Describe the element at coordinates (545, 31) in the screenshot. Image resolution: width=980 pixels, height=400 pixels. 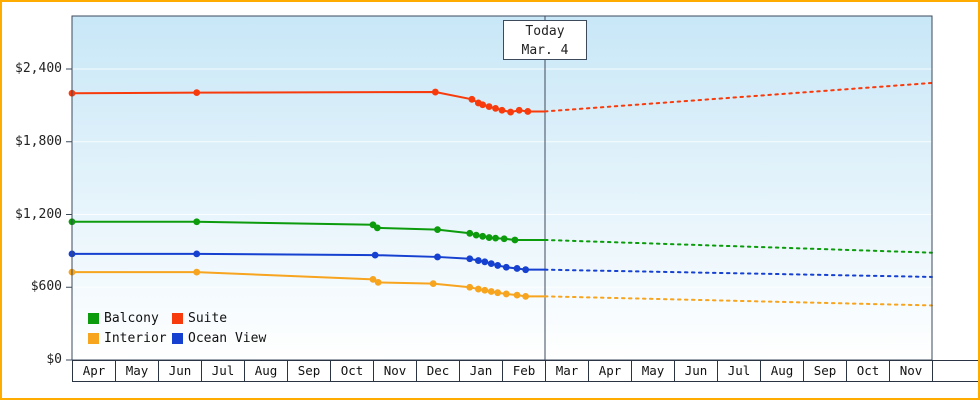
I see `today-label: Today` at that location.